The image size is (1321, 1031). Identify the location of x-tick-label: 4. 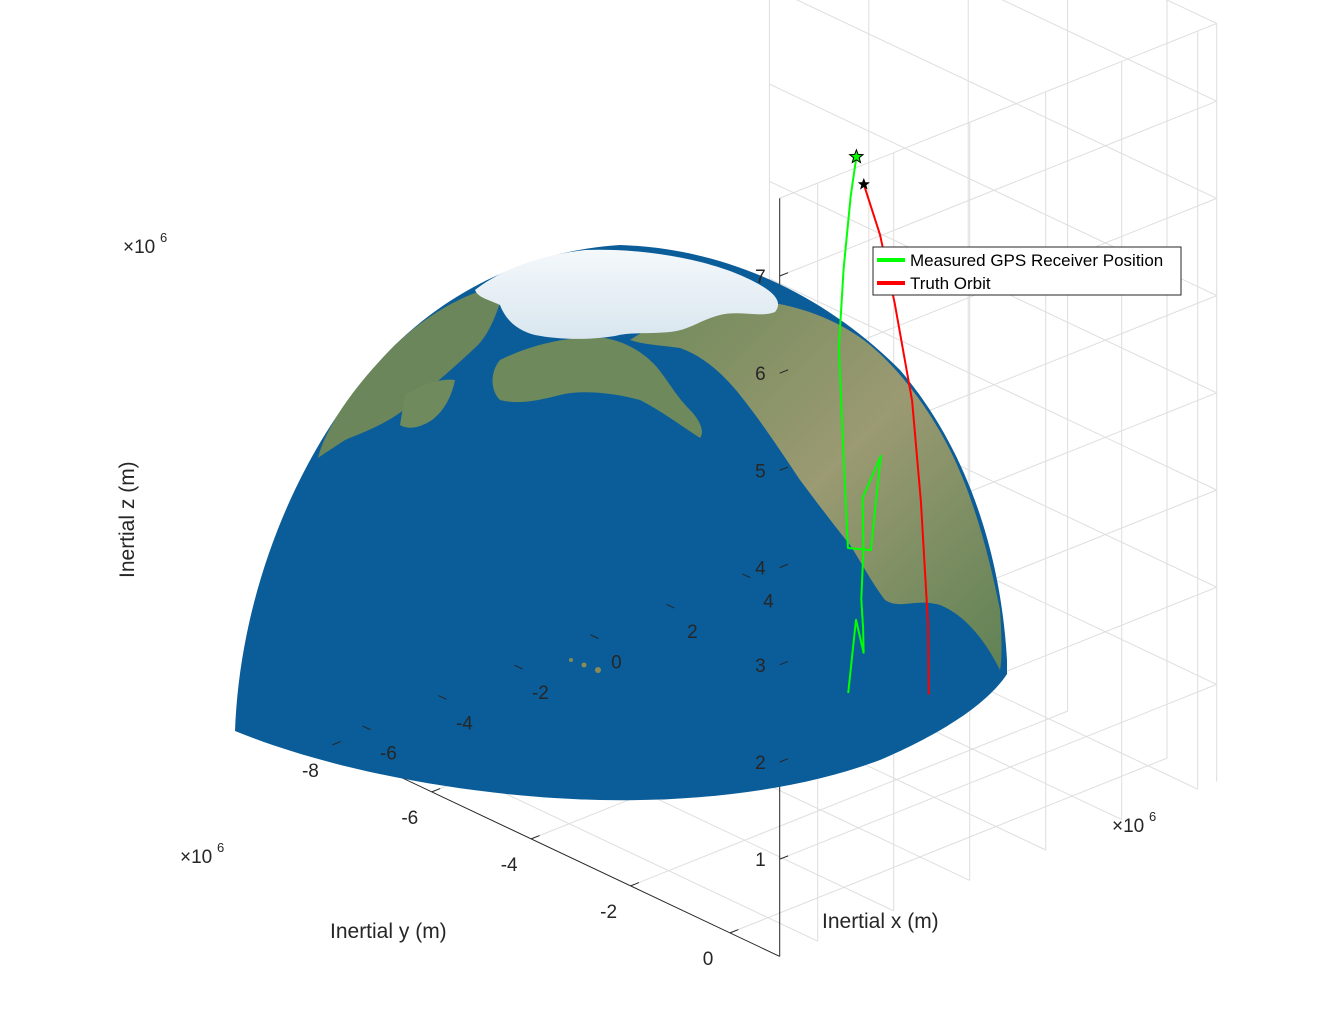
(768, 602).